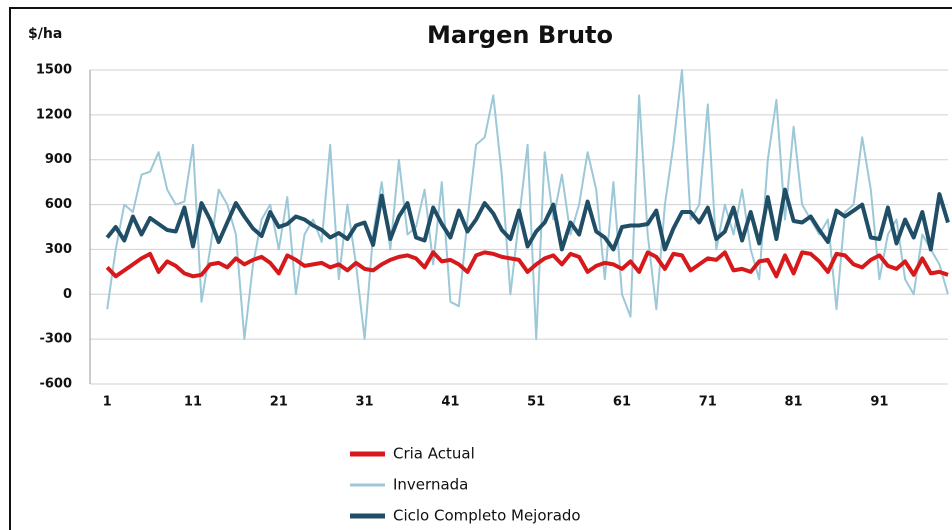 This screenshot has width=952, height=530. Describe the element at coordinates (45, 34) in the screenshot. I see `y-axis-label: $/ha` at that location.